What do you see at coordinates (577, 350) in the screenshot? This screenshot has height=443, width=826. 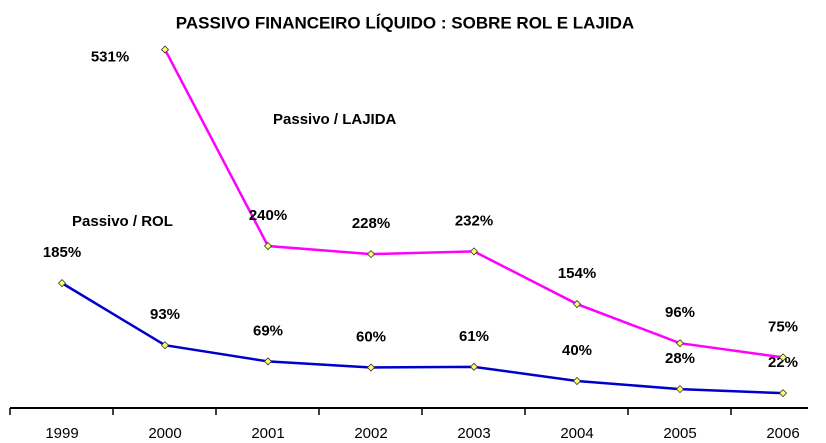 I see `data-label: 40%` at bounding box center [577, 350].